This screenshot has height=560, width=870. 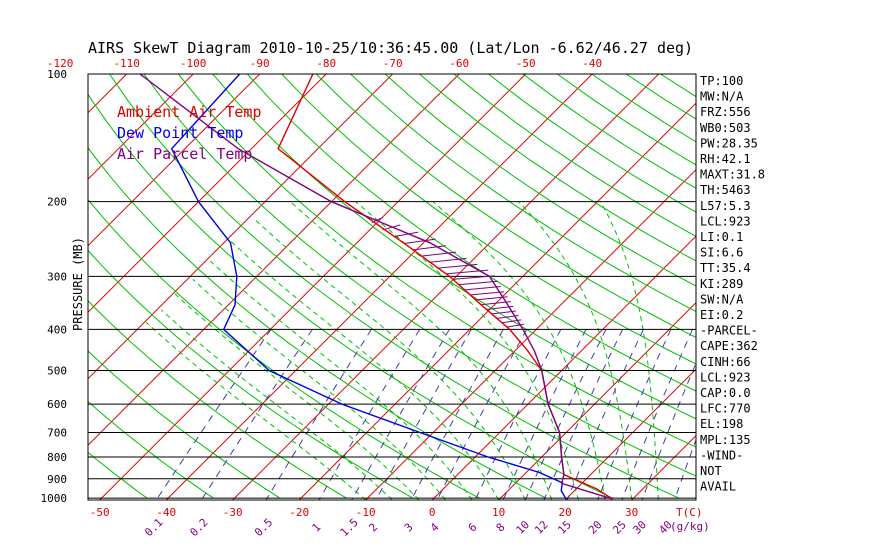 What do you see at coordinates (725, 268) in the screenshot?
I see `index-entry: TT:35.4` at bounding box center [725, 268].